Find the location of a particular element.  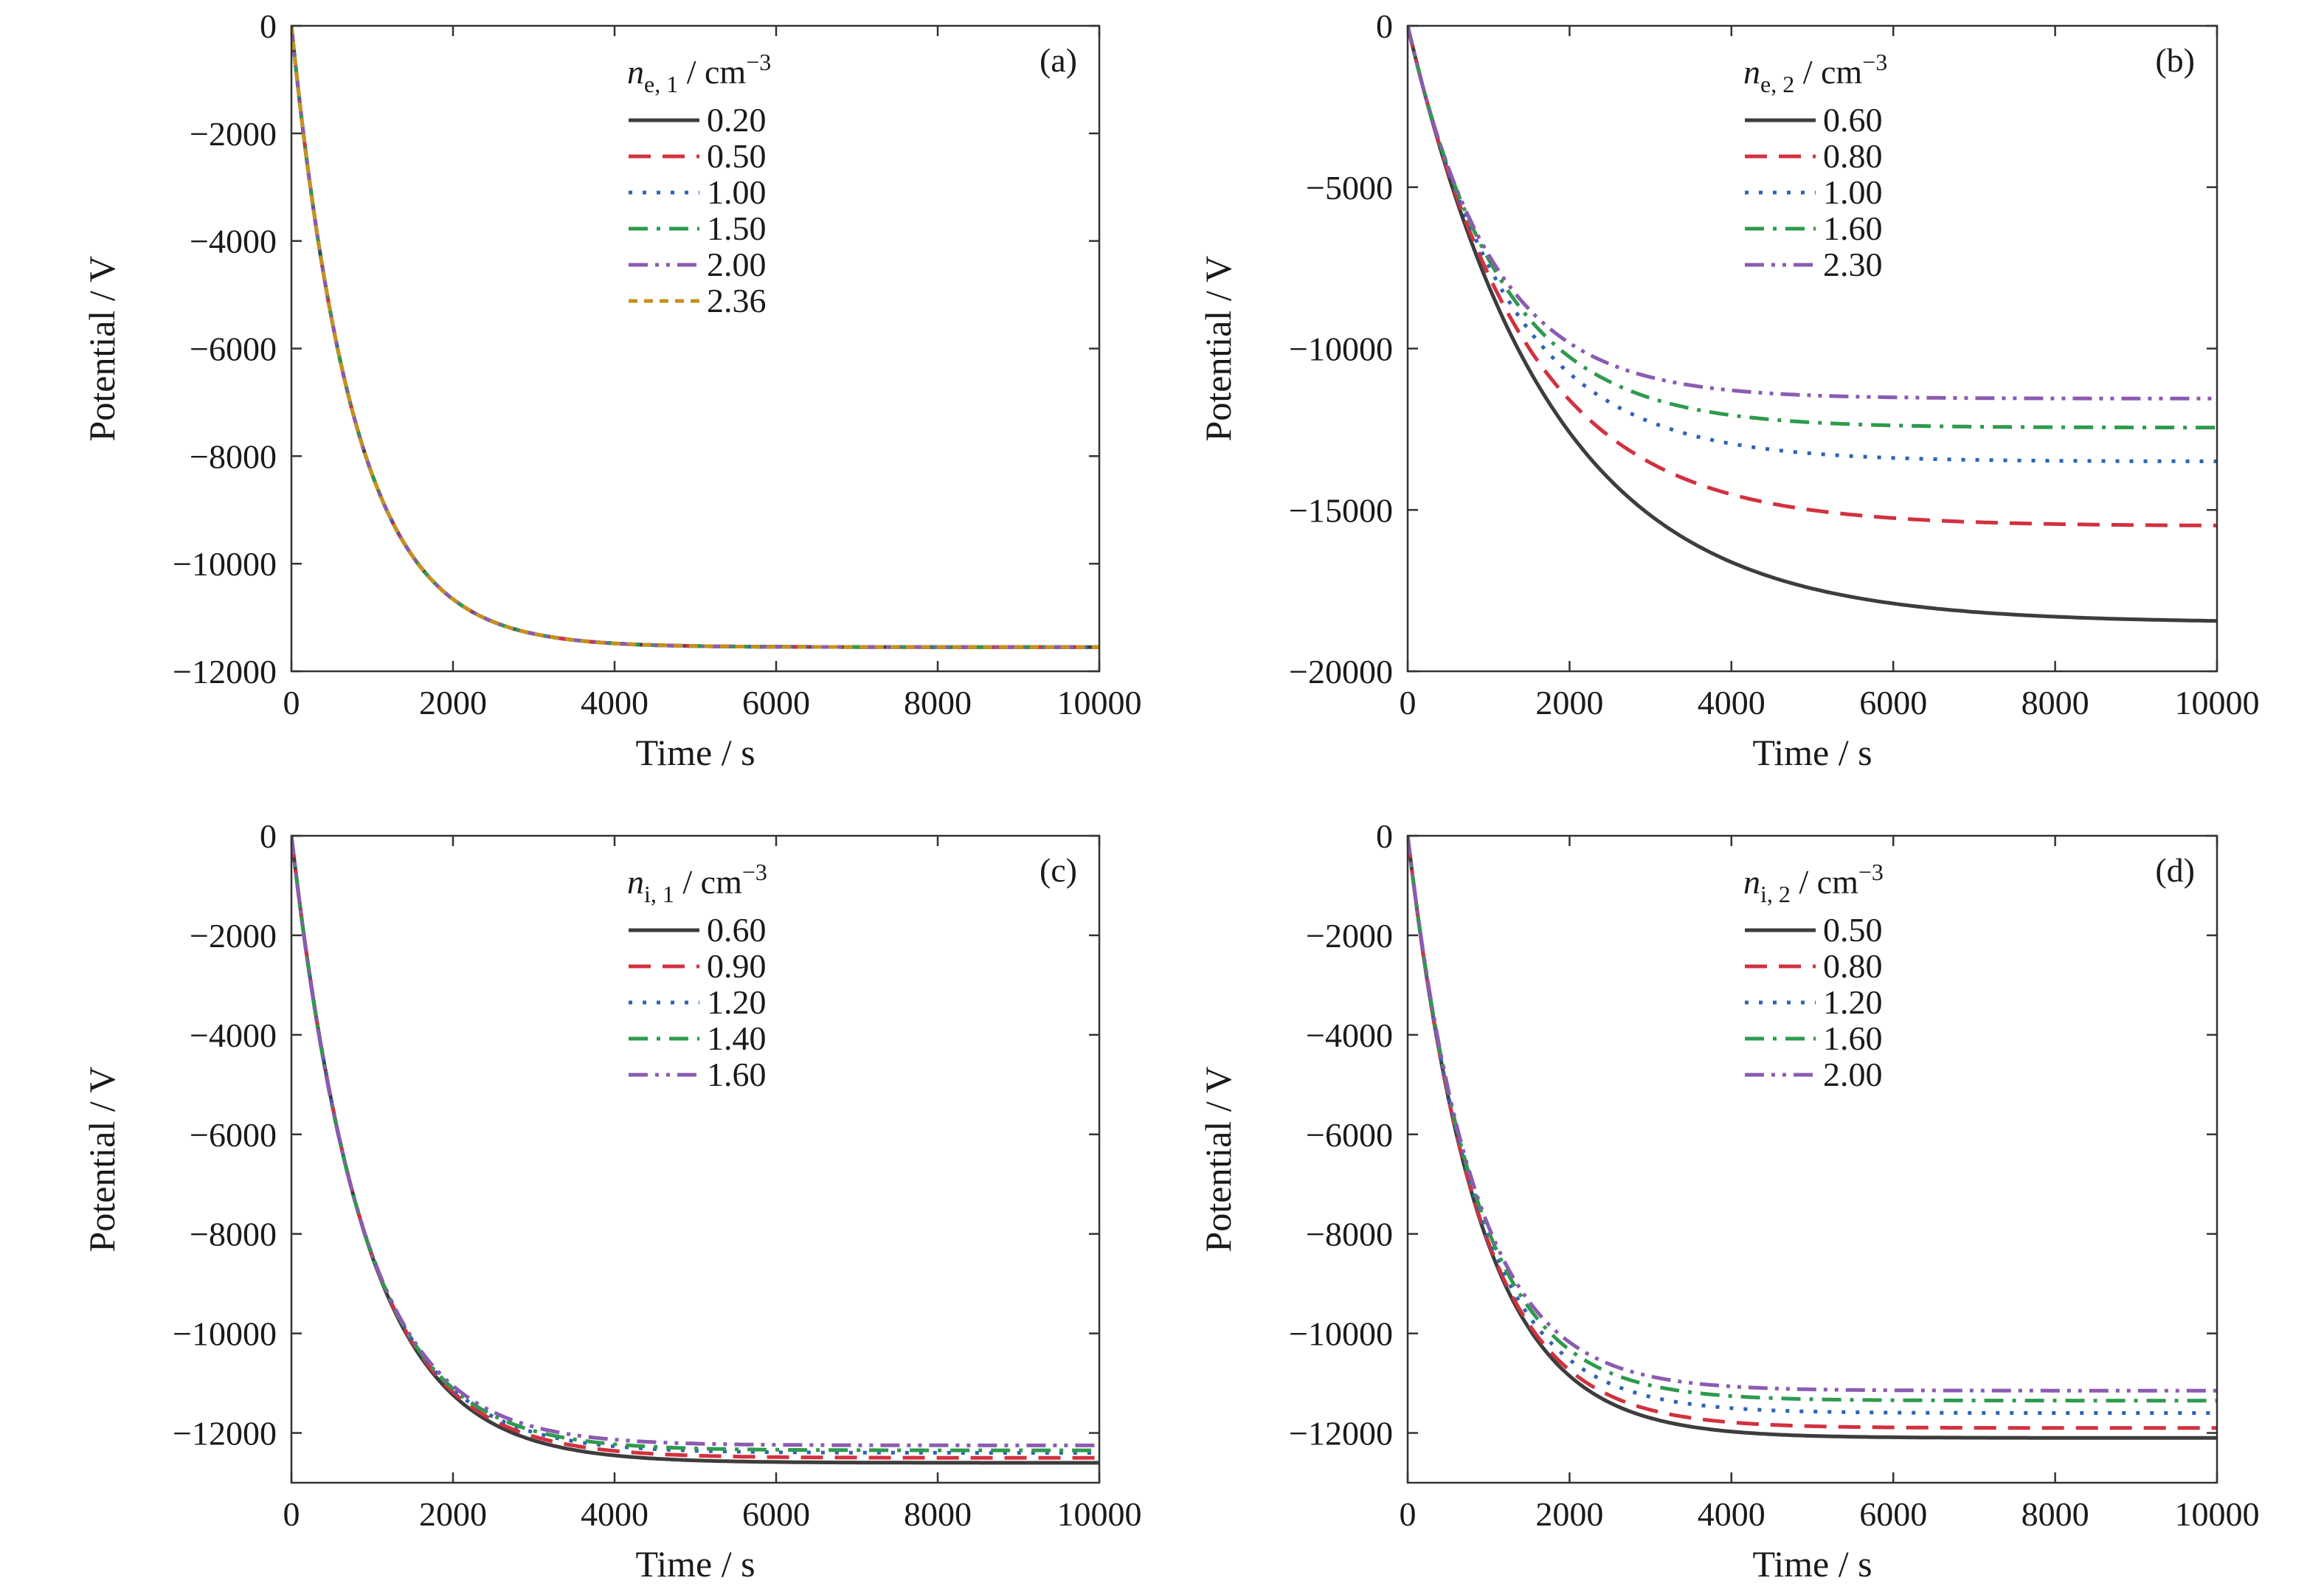

legend-title: ni, 2 / cm−3 is located at coordinates (1813, 883).